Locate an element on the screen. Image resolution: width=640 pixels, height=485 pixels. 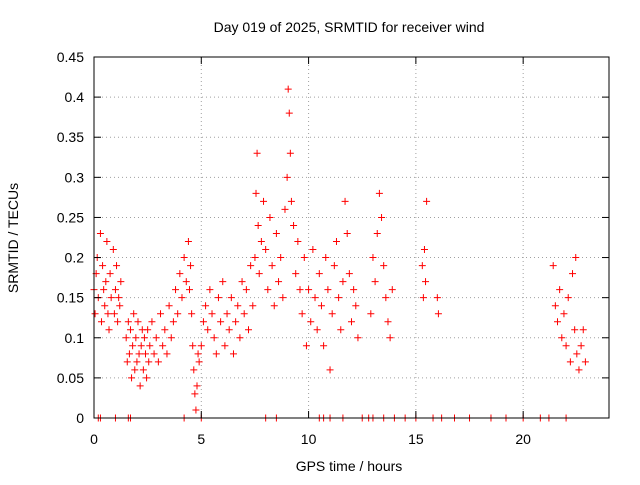
y-tick-label: 0.35 is located at coordinates (70, 137).